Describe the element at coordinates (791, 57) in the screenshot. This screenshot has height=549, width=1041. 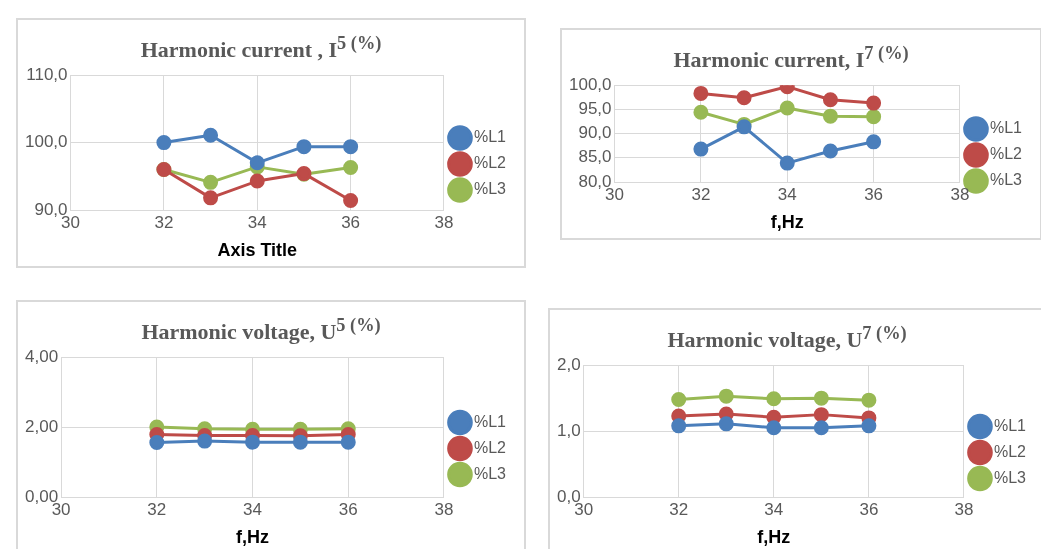
I see `chart-title: Harmonic current, I$^{7 (%)}$` at that location.